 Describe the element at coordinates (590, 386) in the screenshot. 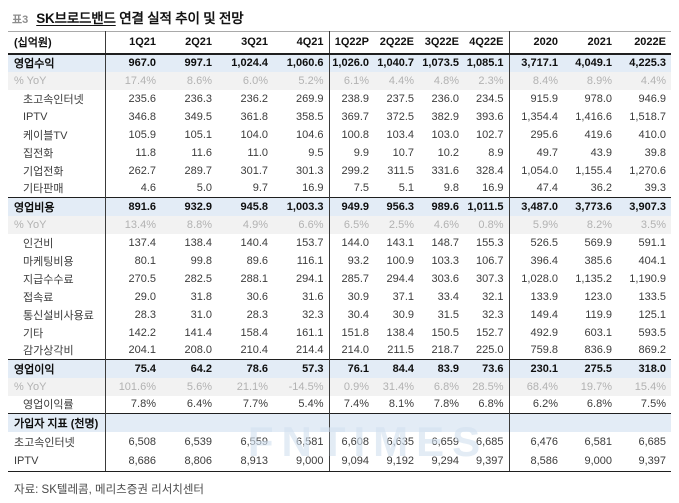

I see `table-cell: 19.7%` at that location.